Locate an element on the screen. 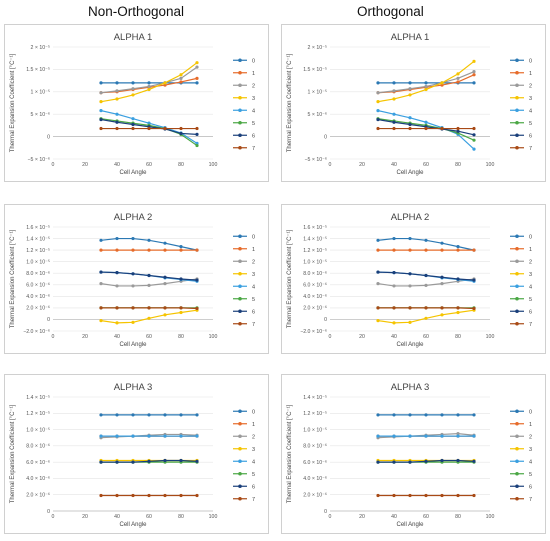 Image resolution: width=550 pixels, height=541 pixels. x-tick-label: 80 is located at coordinates (458, 337).